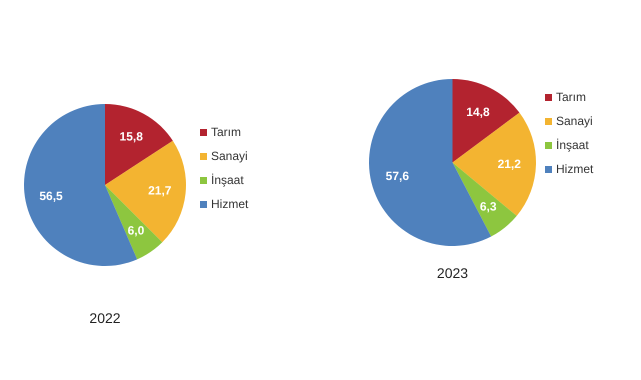 This screenshot has height=380, width=641. Describe the element at coordinates (136, 231) in the screenshot. I see `data-label: 6,0` at that location.